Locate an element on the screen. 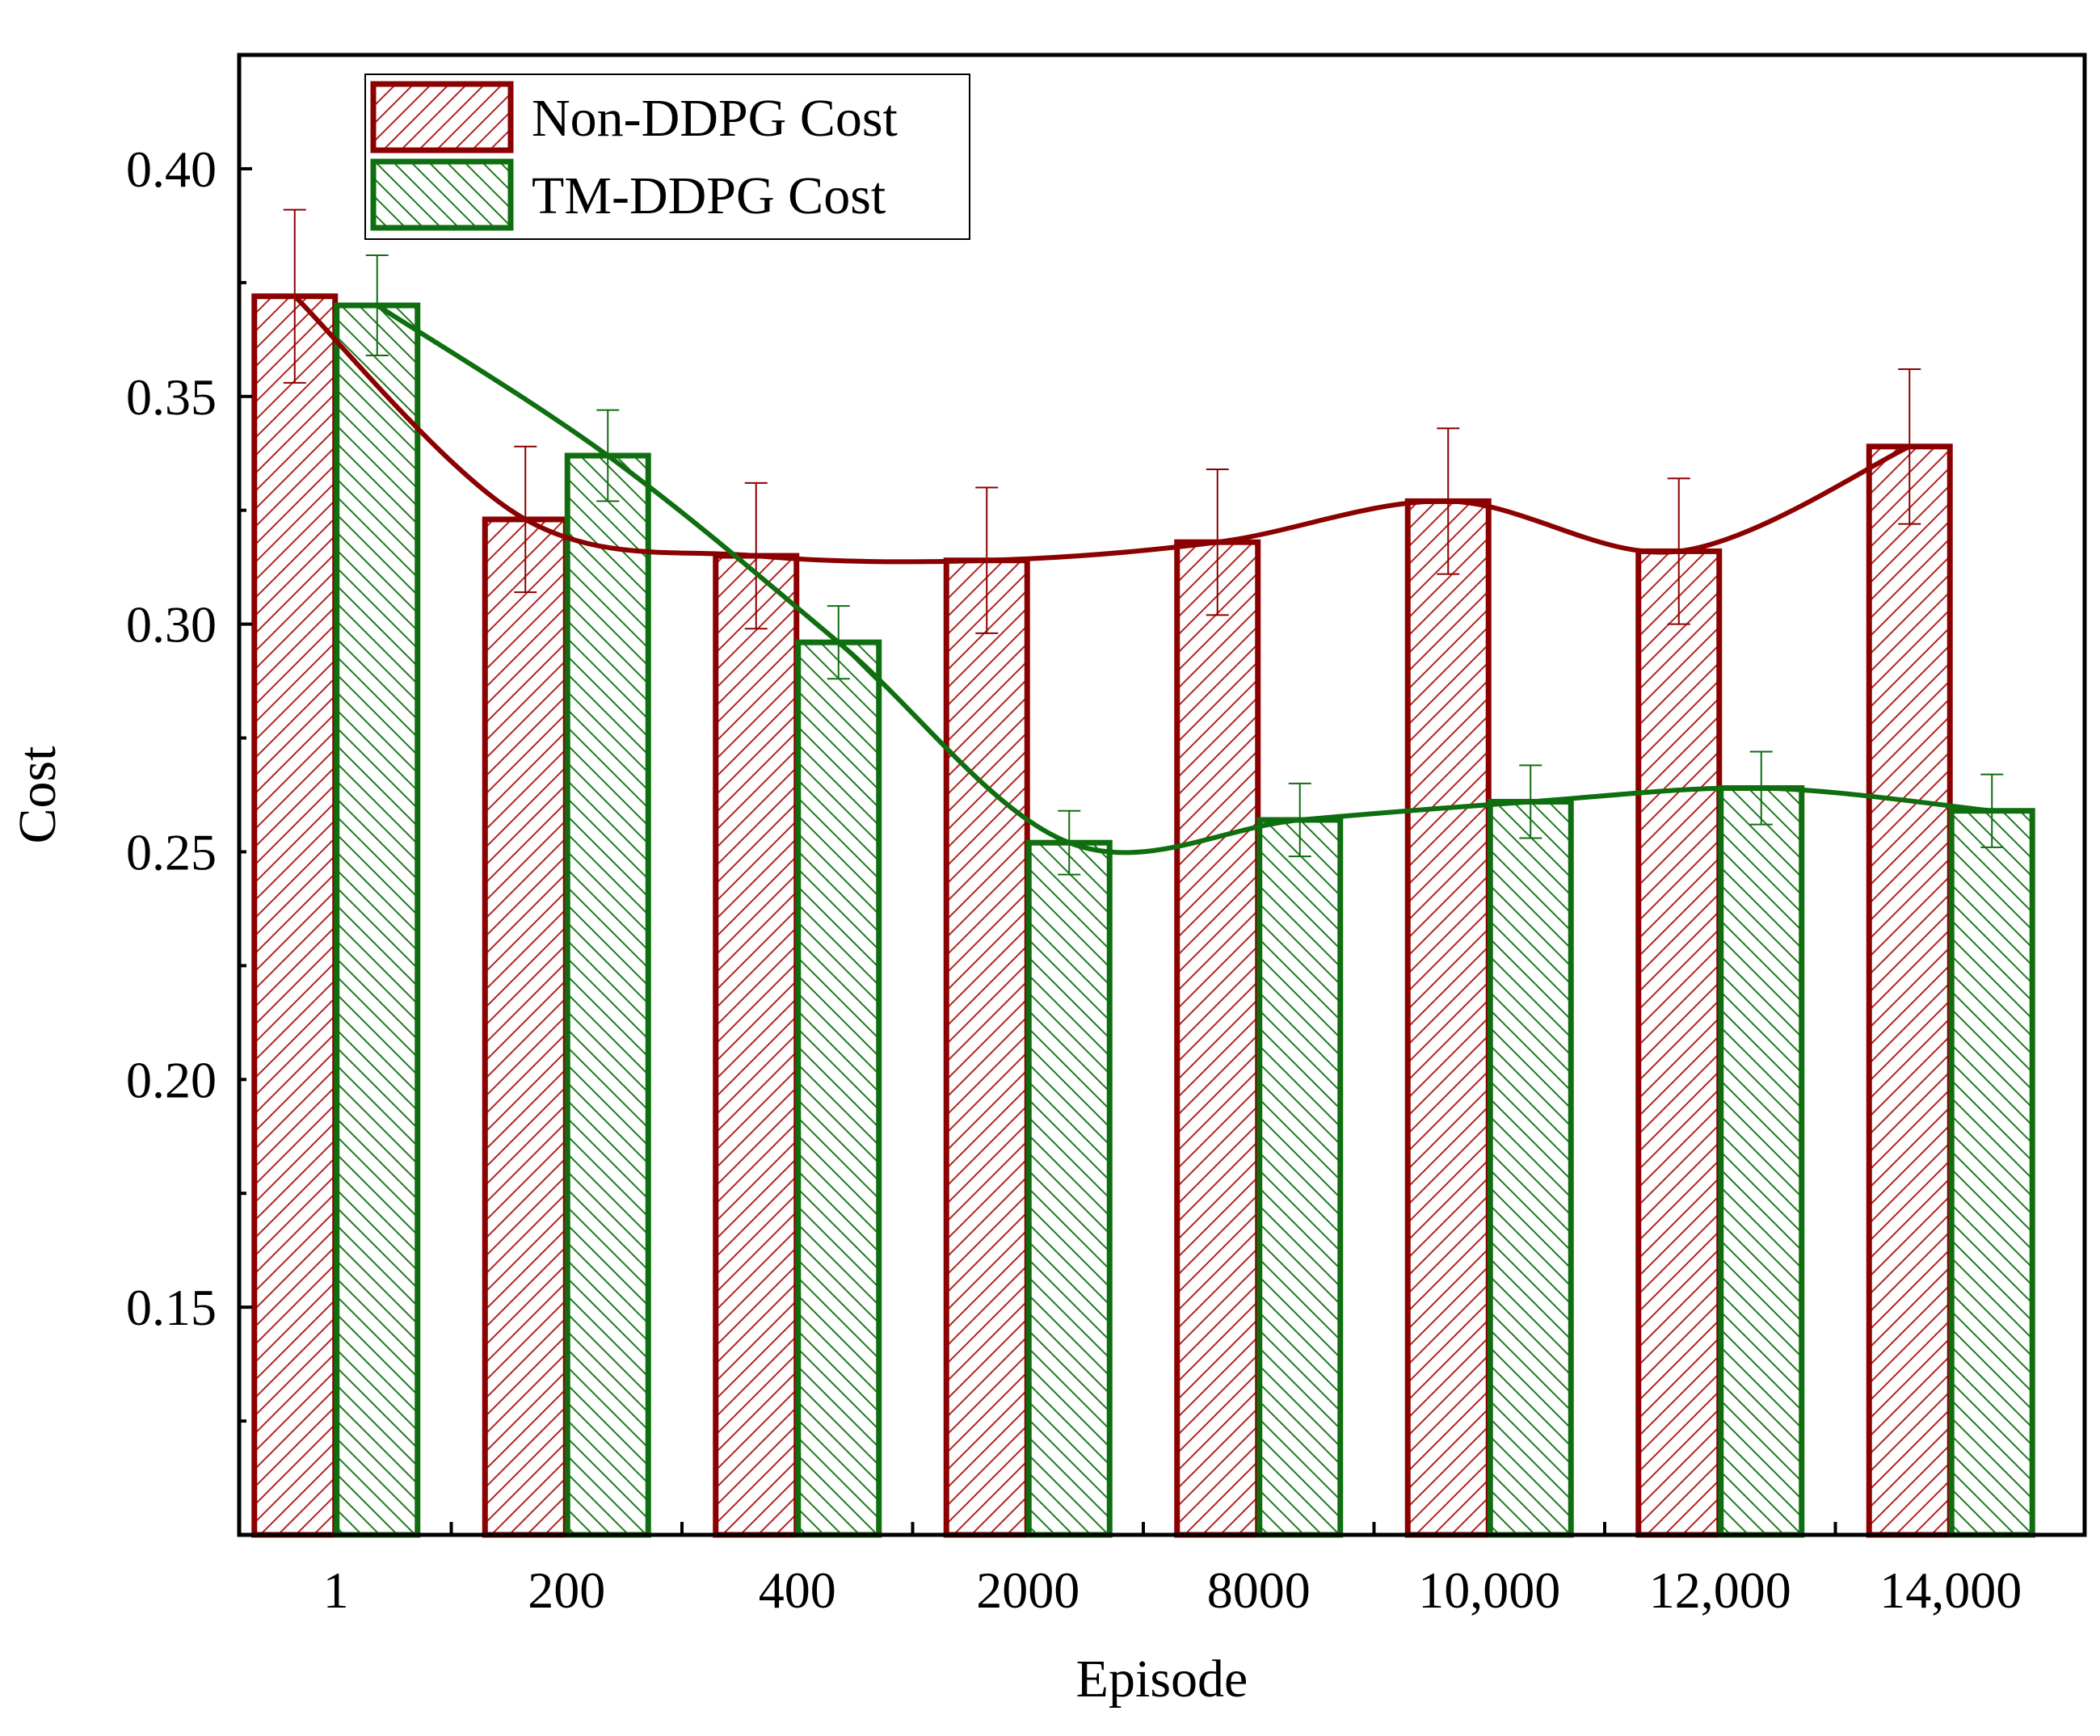  x-tick-label: 400 is located at coordinates (797, 1590).